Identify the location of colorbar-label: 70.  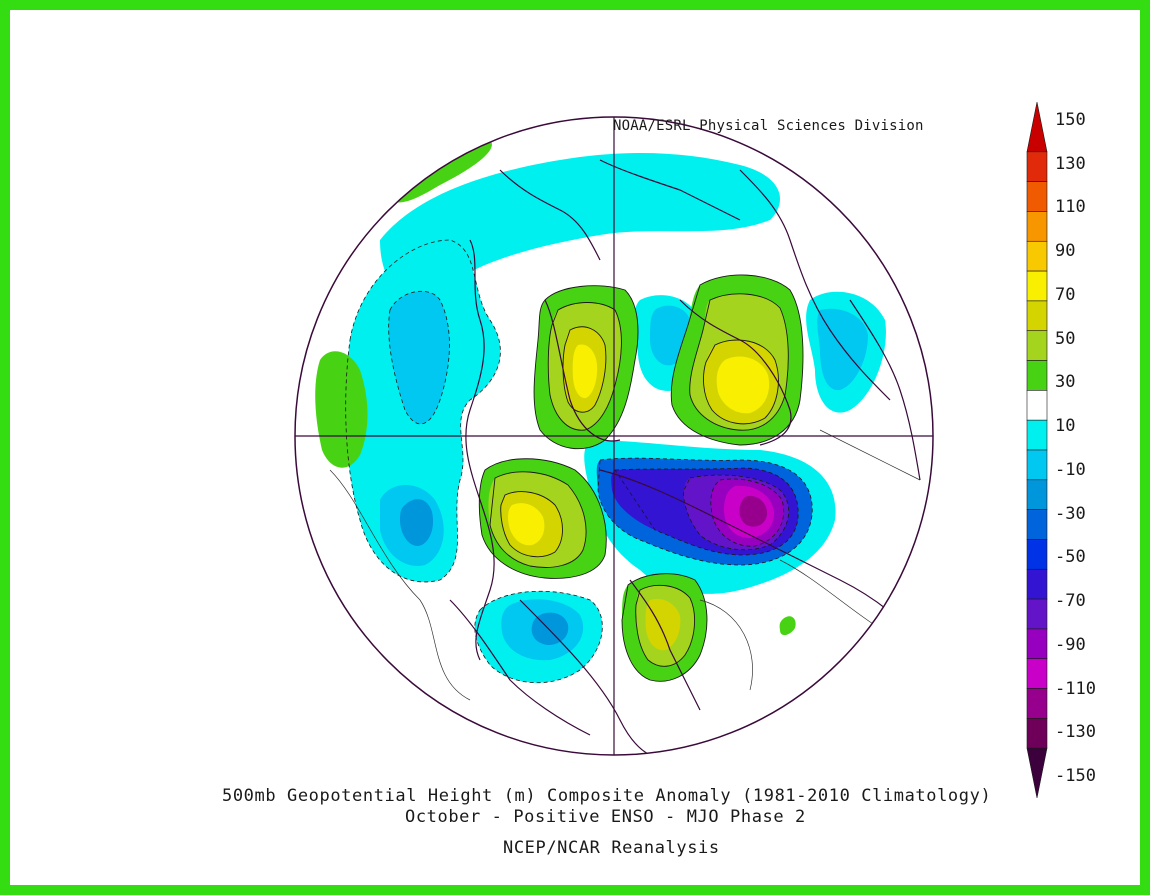
(1065, 294).